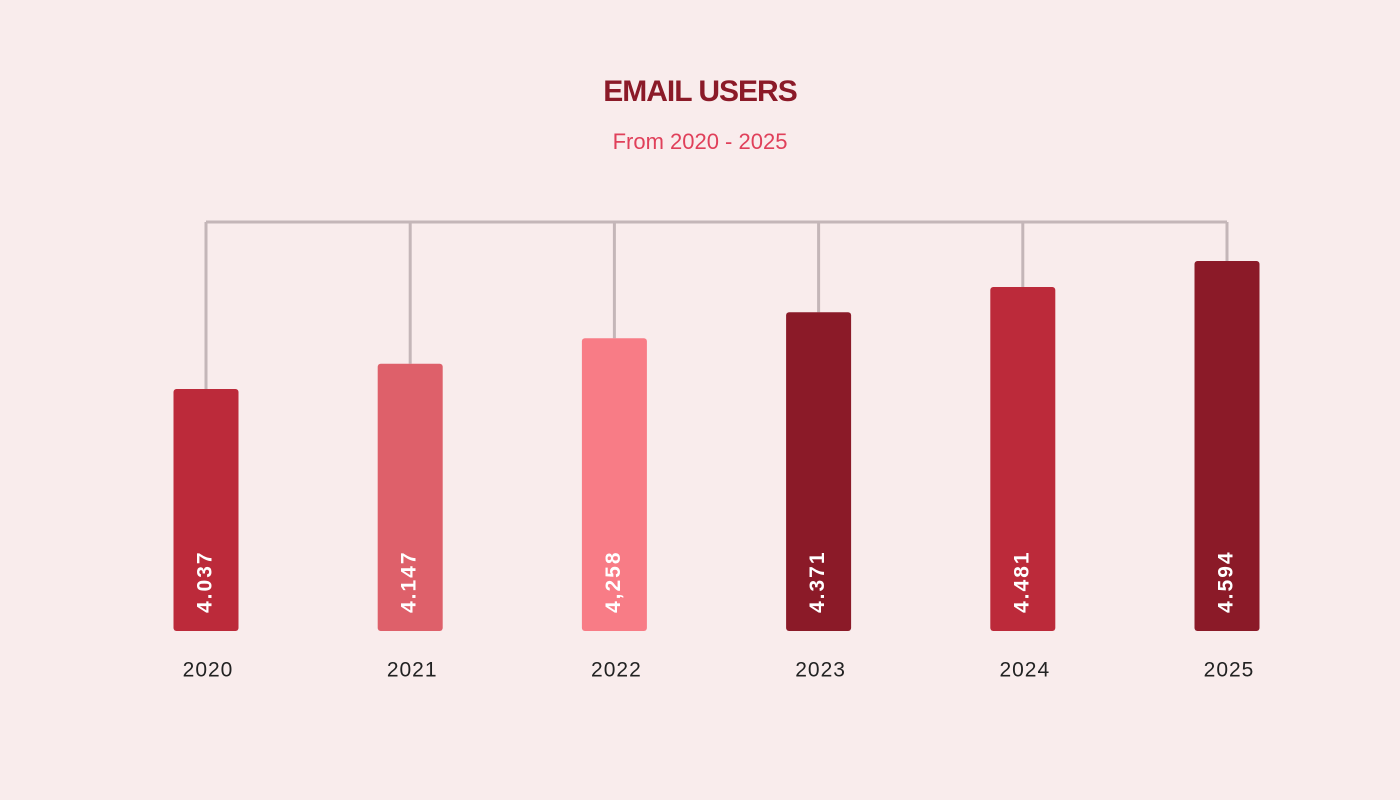 The width and height of the screenshot is (1400, 800). Describe the element at coordinates (208, 670) in the screenshot. I see `x-tick-label: 2020` at that location.